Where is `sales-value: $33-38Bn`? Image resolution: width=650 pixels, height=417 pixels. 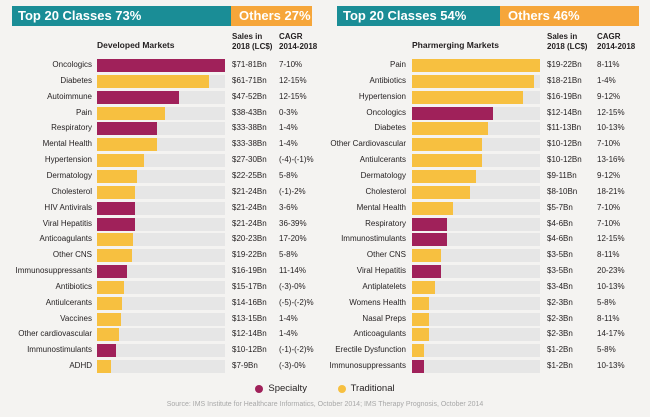 sales-value: $33-38Bn is located at coordinates (249, 144).